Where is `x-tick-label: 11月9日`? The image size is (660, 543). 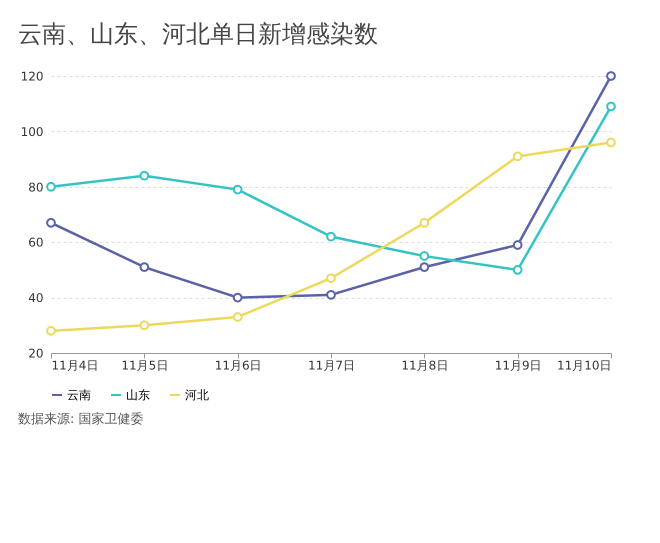 x-tick-label: 11月9日 is located at coordinates (518, 365).